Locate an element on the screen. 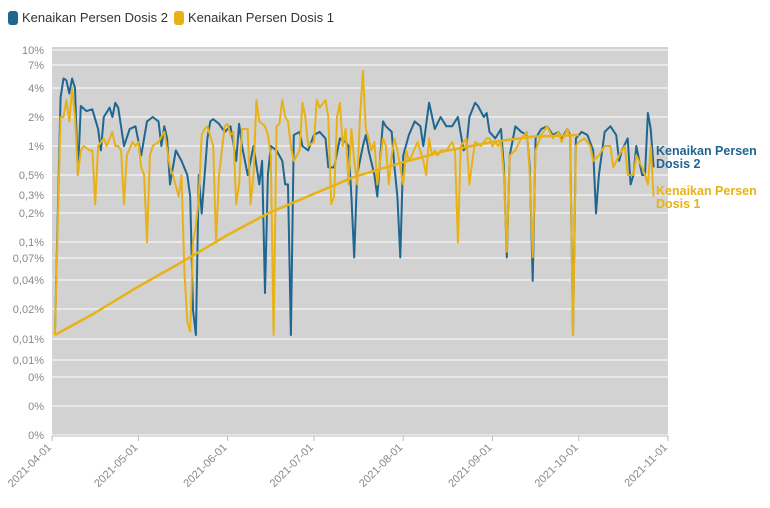 Image resolution: width=770 pixels, height=508 pixels. y-tick-label: 0,2% is located at coordinates (31, 214).